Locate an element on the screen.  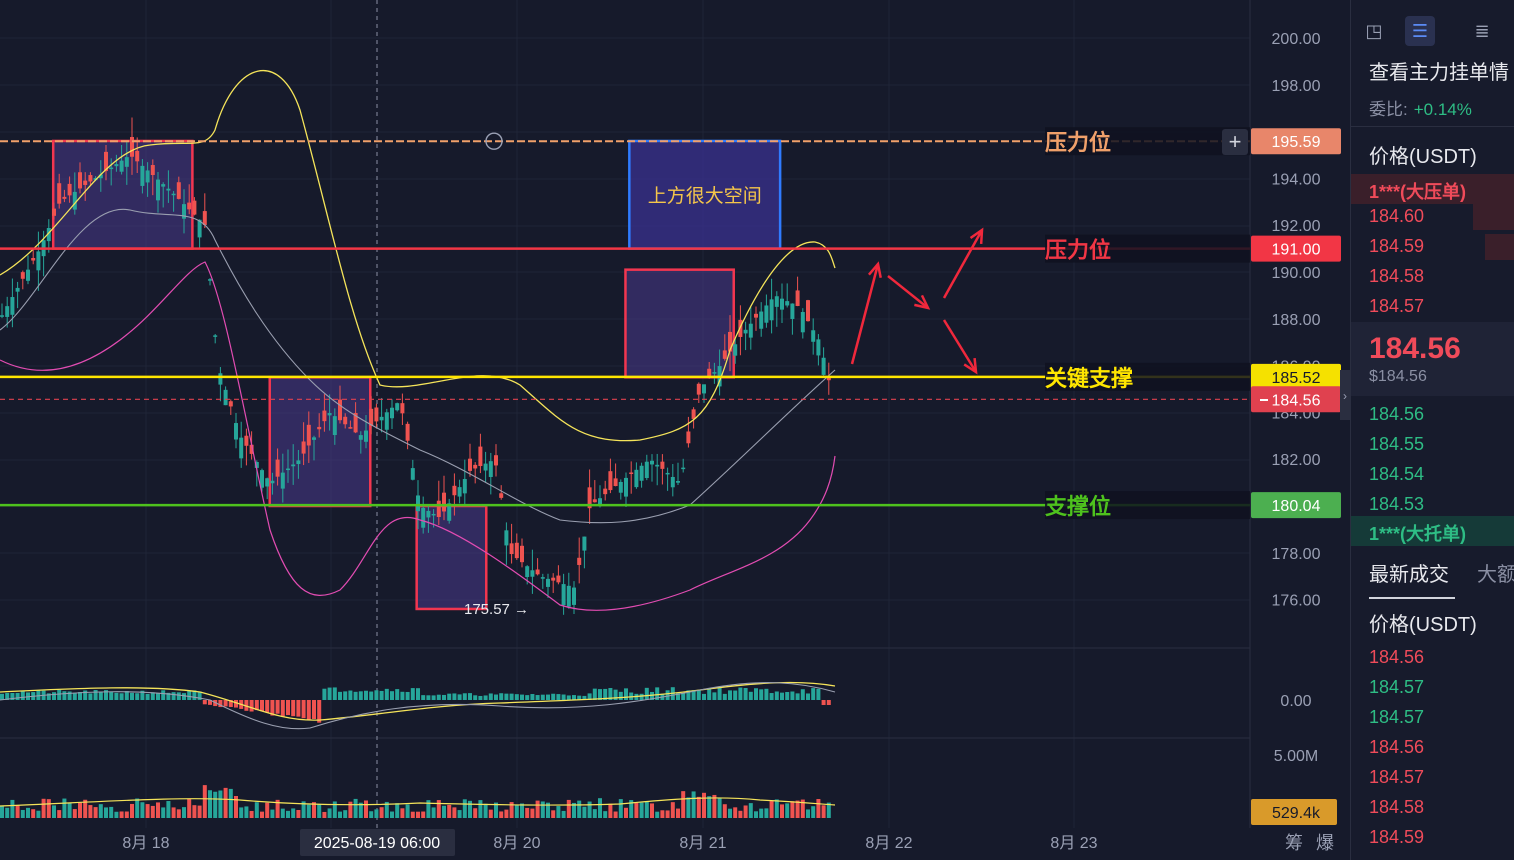
volume-tag is located at coordinates (1294, 812).